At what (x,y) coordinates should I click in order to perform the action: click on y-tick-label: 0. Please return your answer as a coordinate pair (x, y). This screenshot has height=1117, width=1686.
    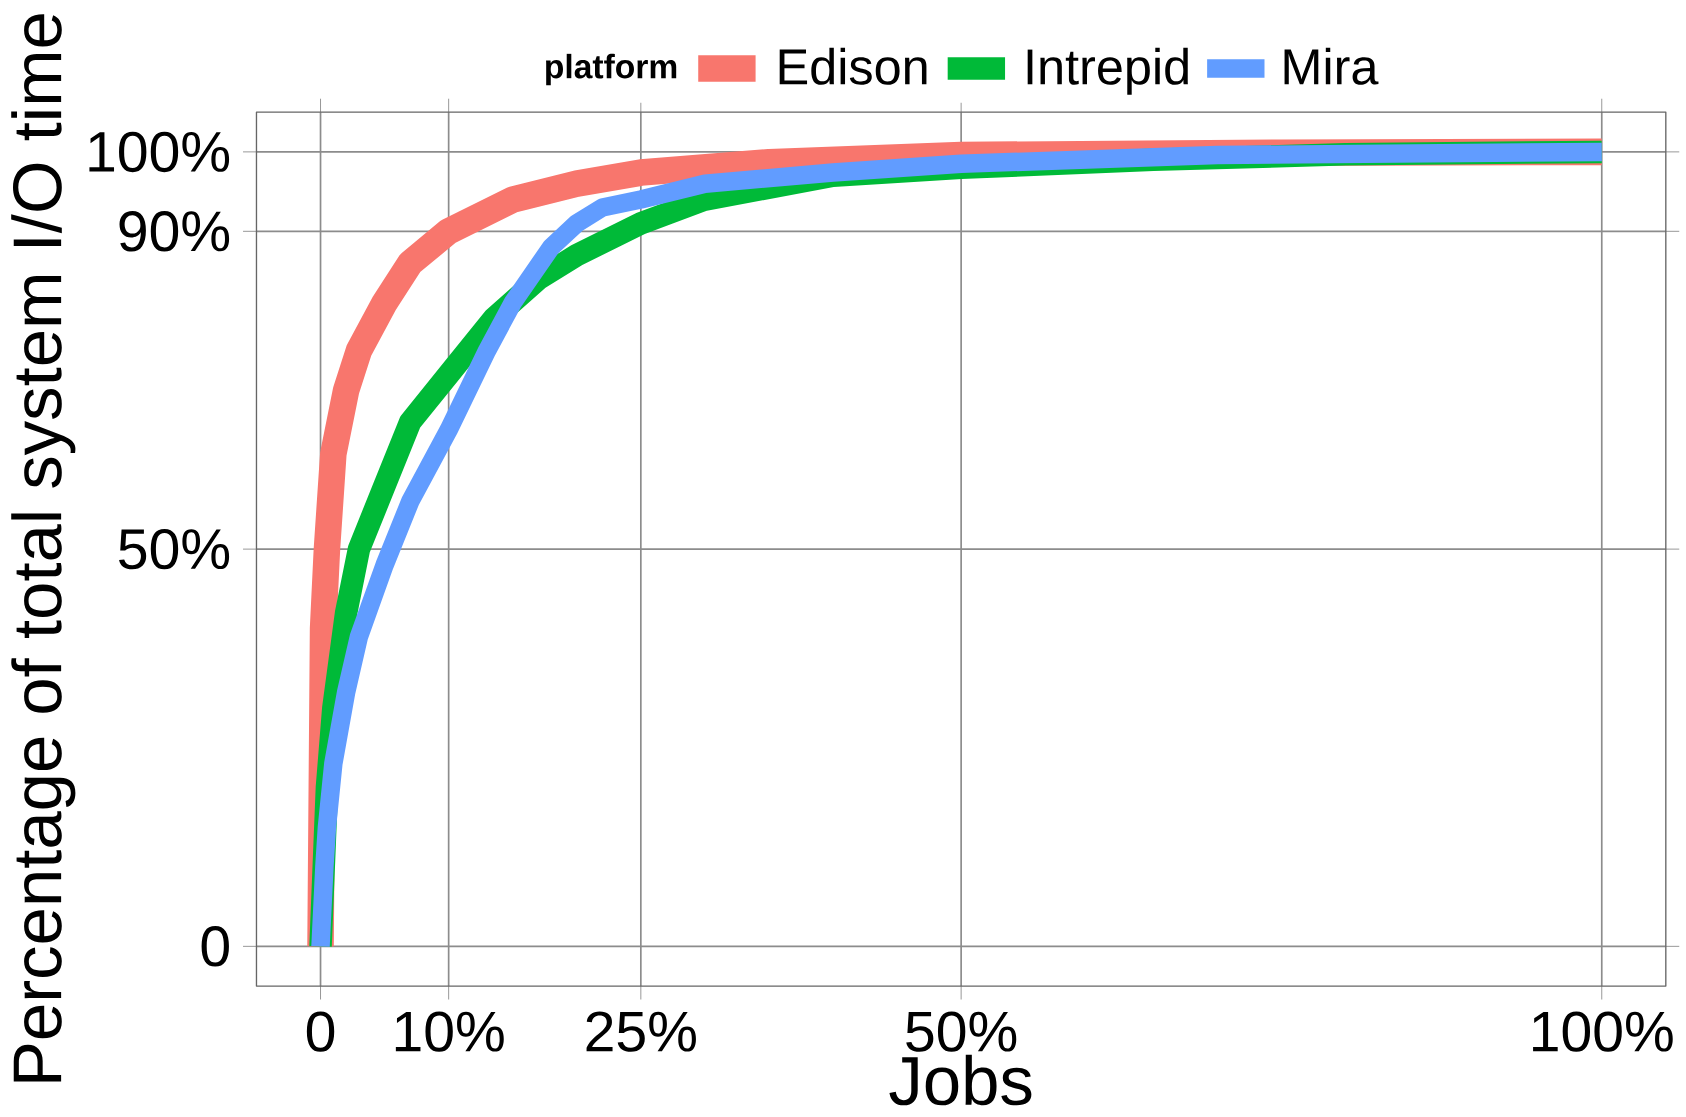
    Looking at the image, I should click on (215, 946).